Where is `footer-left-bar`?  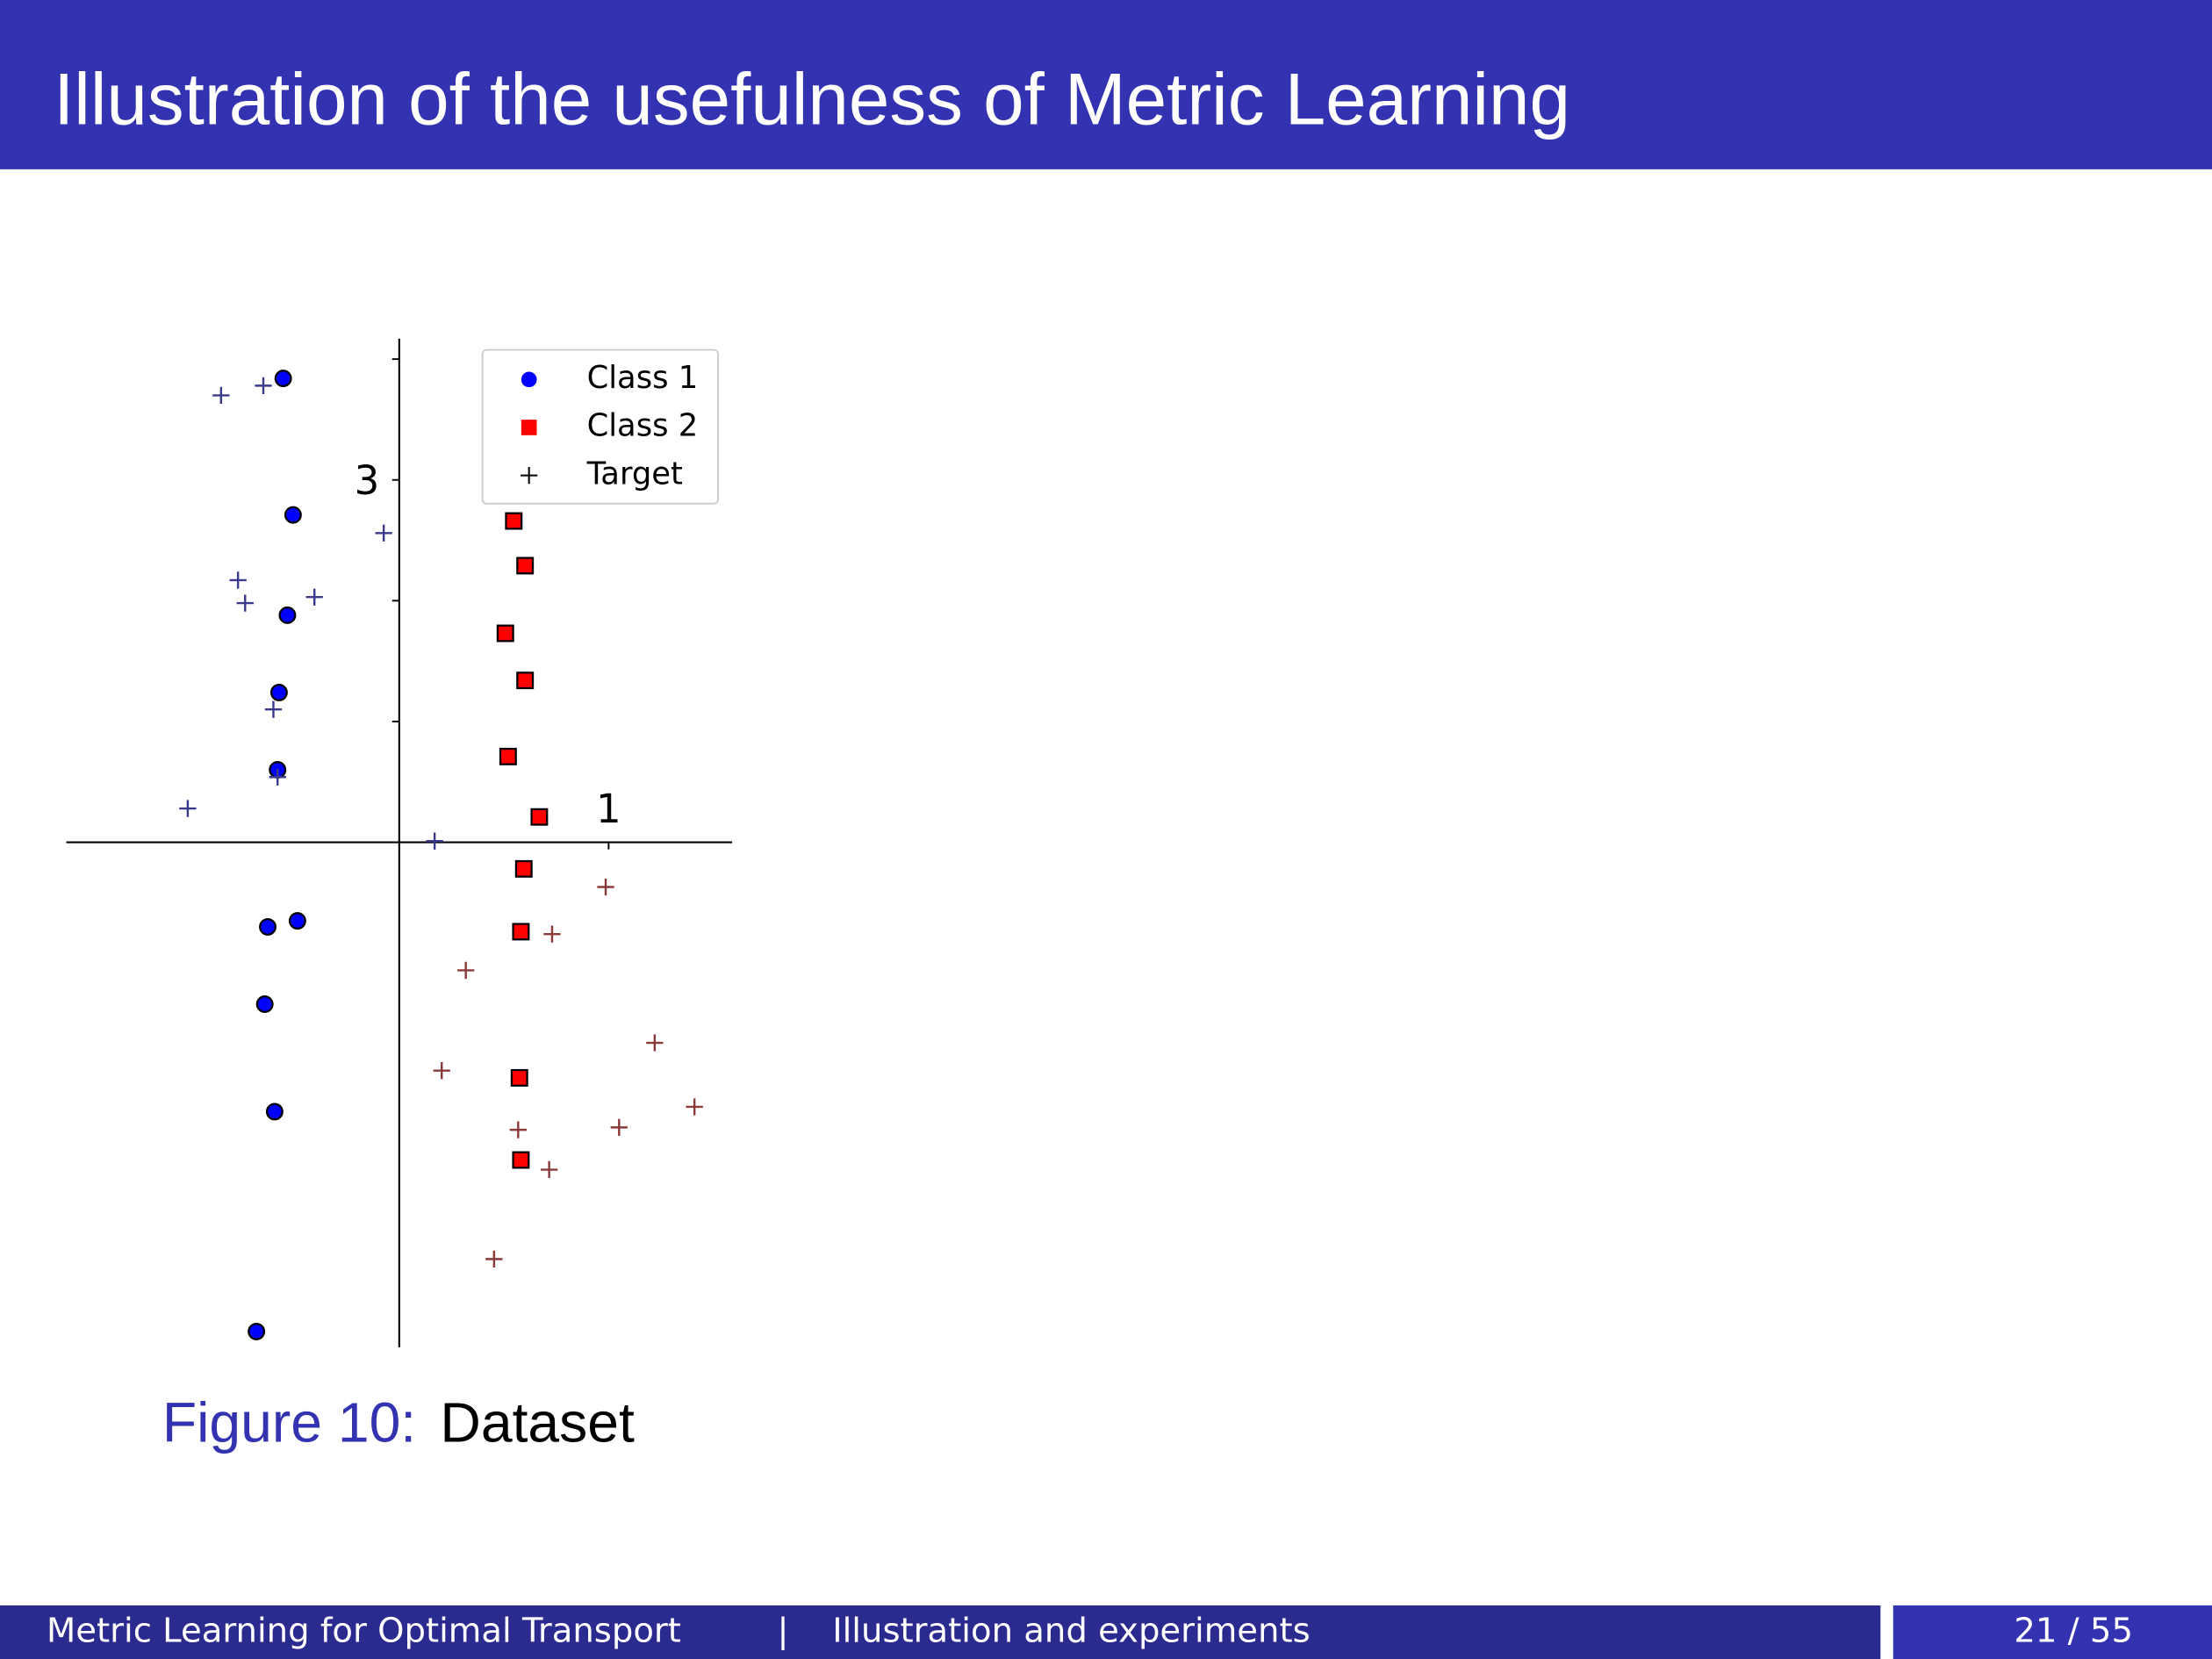
footer-left-bar is located at coordinates (941, 1632).